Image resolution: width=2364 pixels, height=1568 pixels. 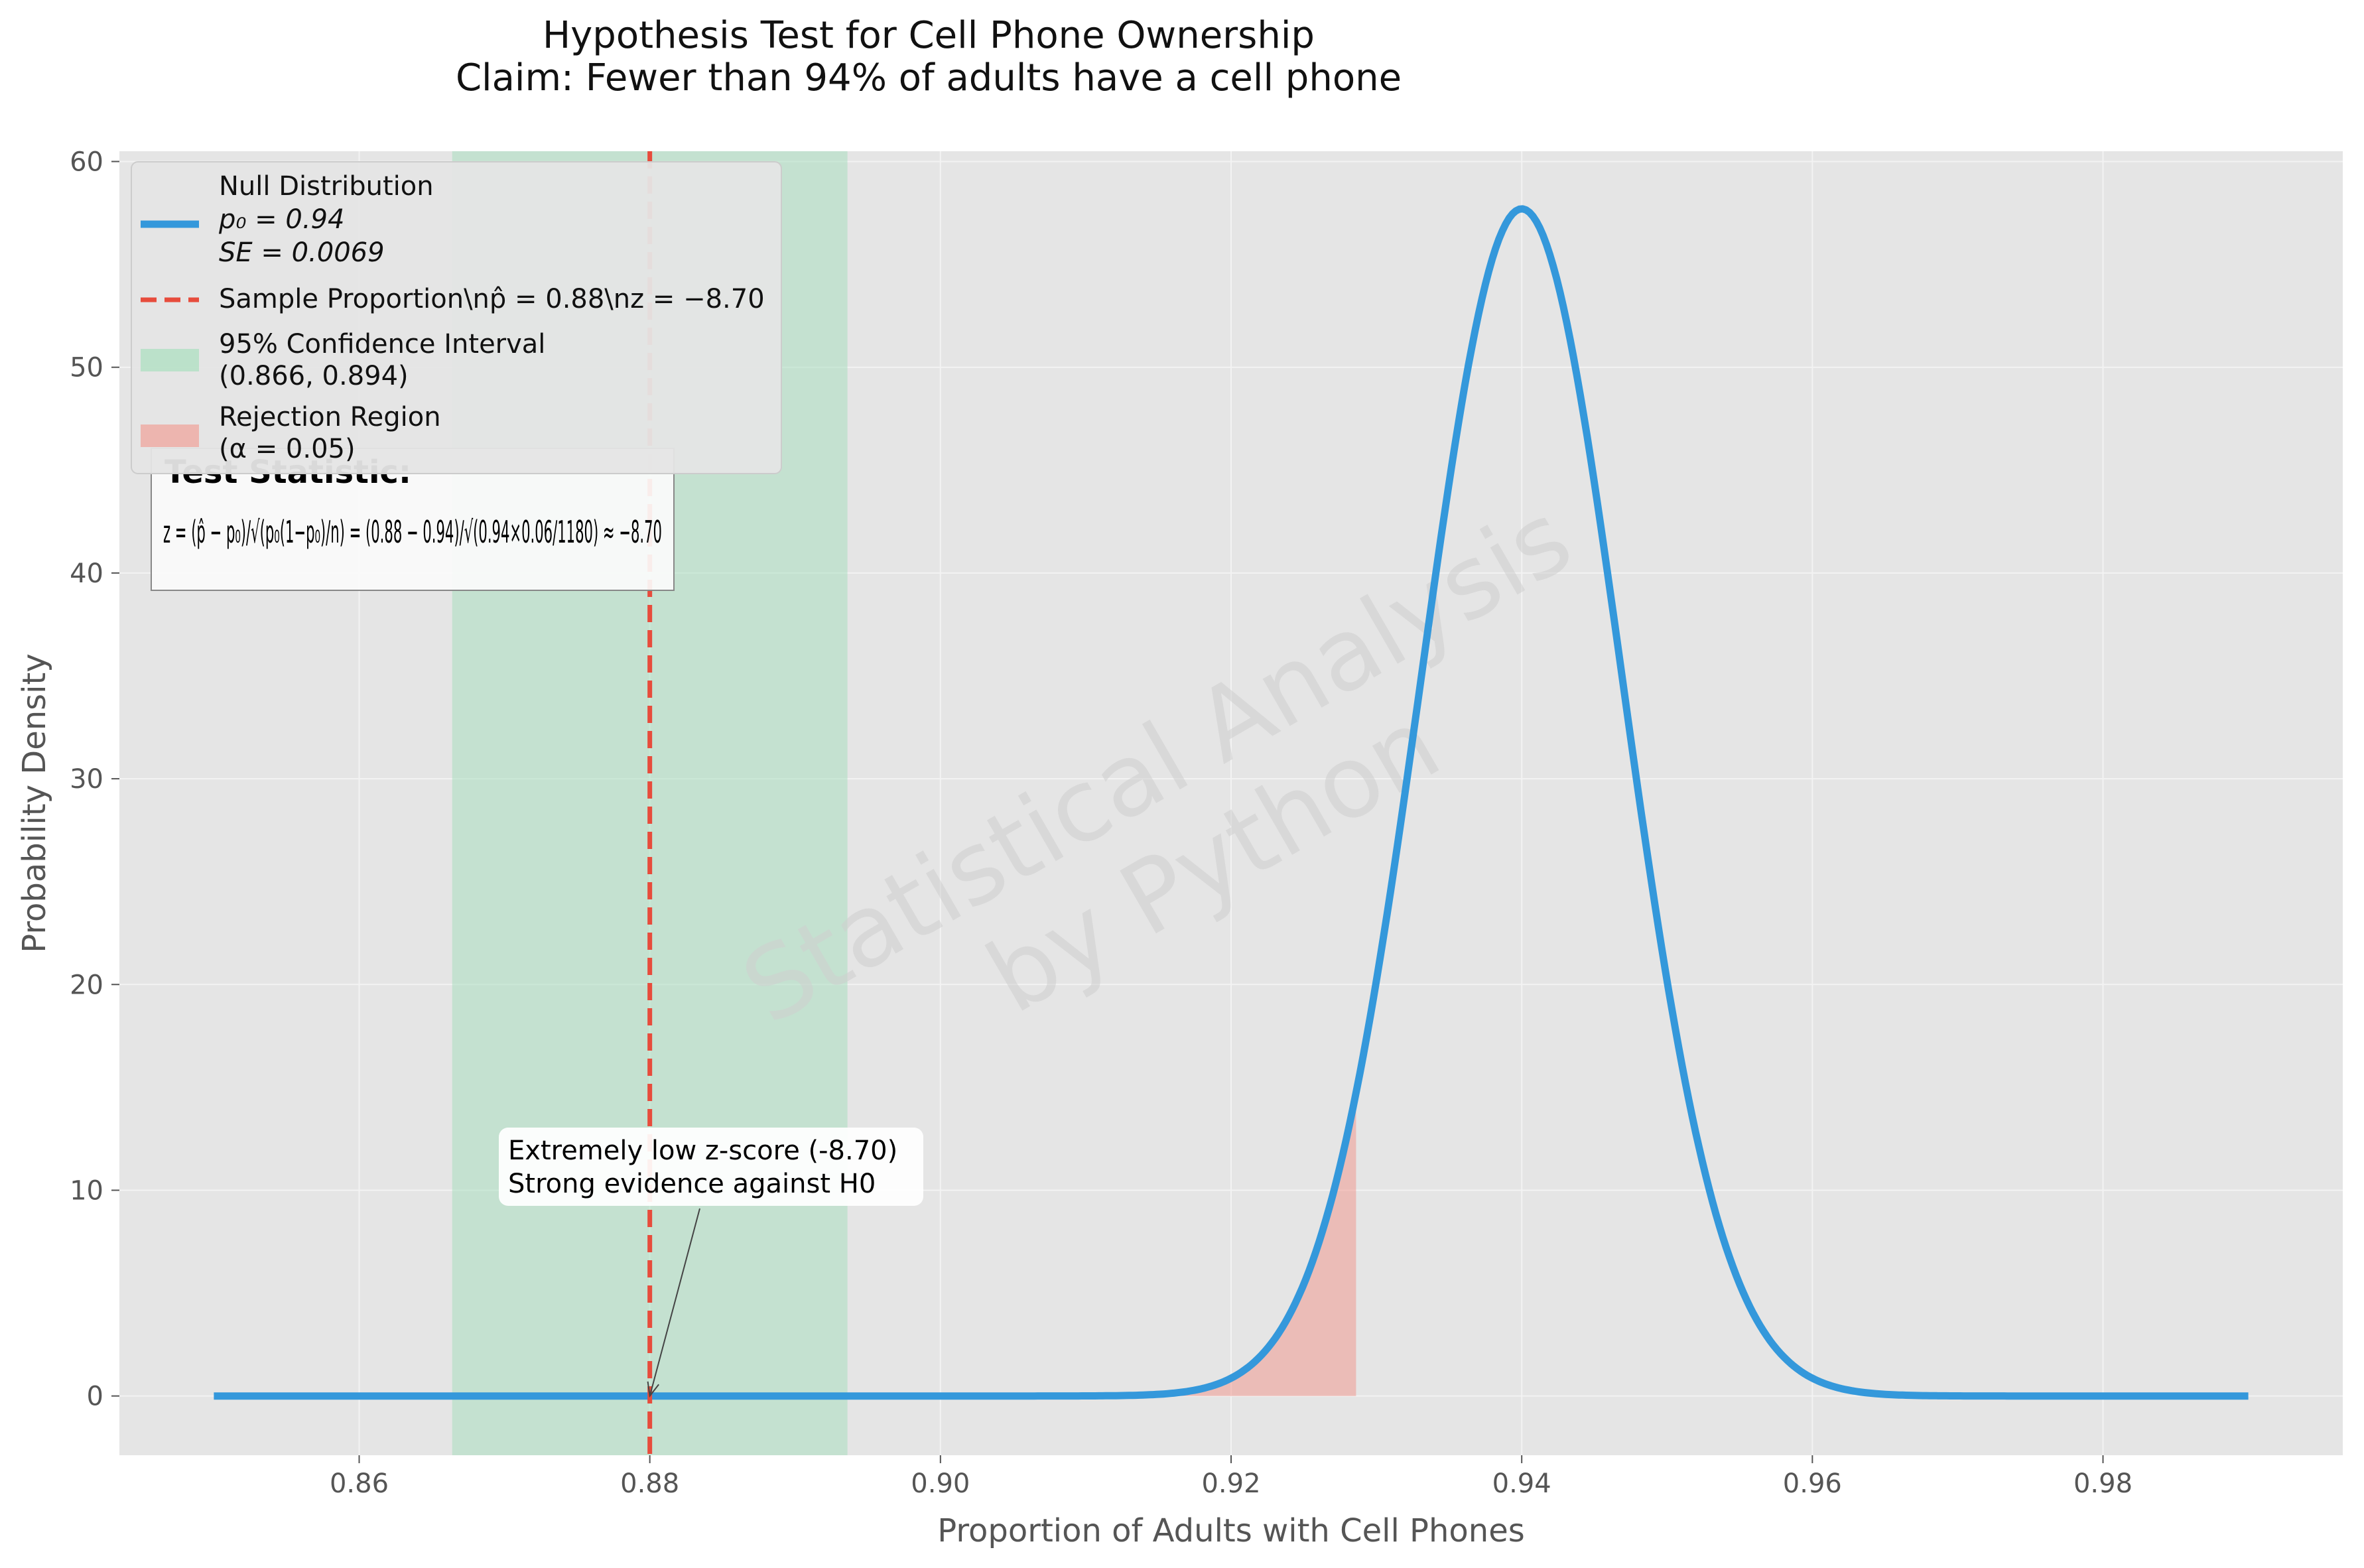 I want to click on y-tick-label-4: 40, so click(x=86, y=573).